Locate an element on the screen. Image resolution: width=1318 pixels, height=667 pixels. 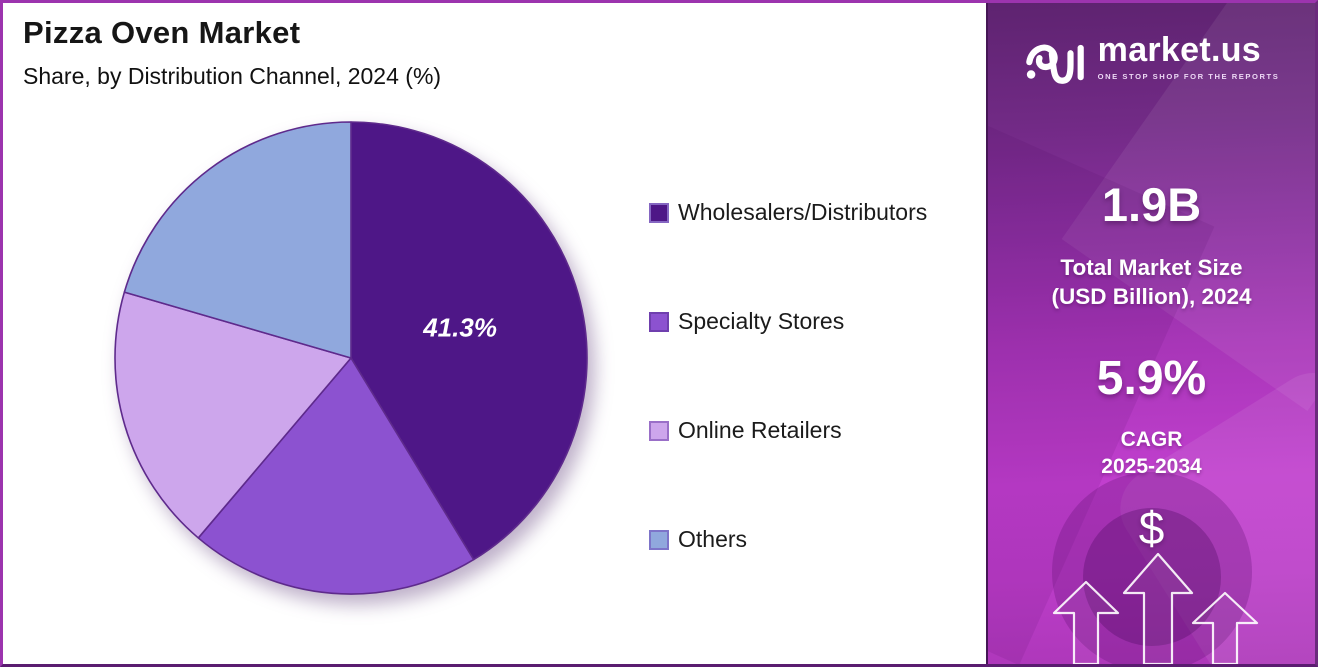
pie-slice-wholesalers-distributors is located at coordinates (469, 341).